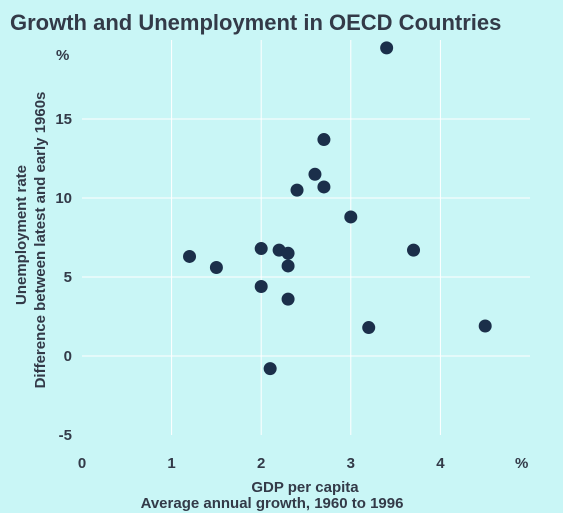 The width and height of the screenshot is (563, 513). What do you see at coordinates (62, 55) in the screenshot?
I see `y-unit-label: %` at bounding box center [62, 55].